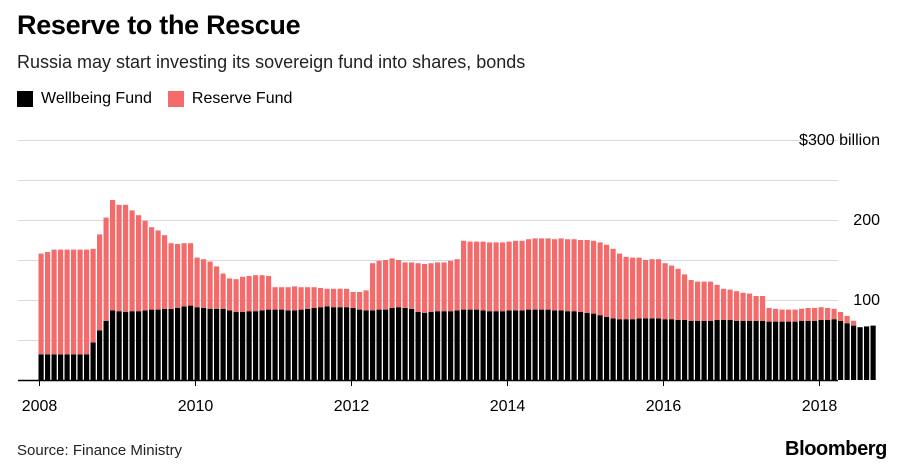  I want to click on source-note: Source: Finance Ministry, so click(100, 450).